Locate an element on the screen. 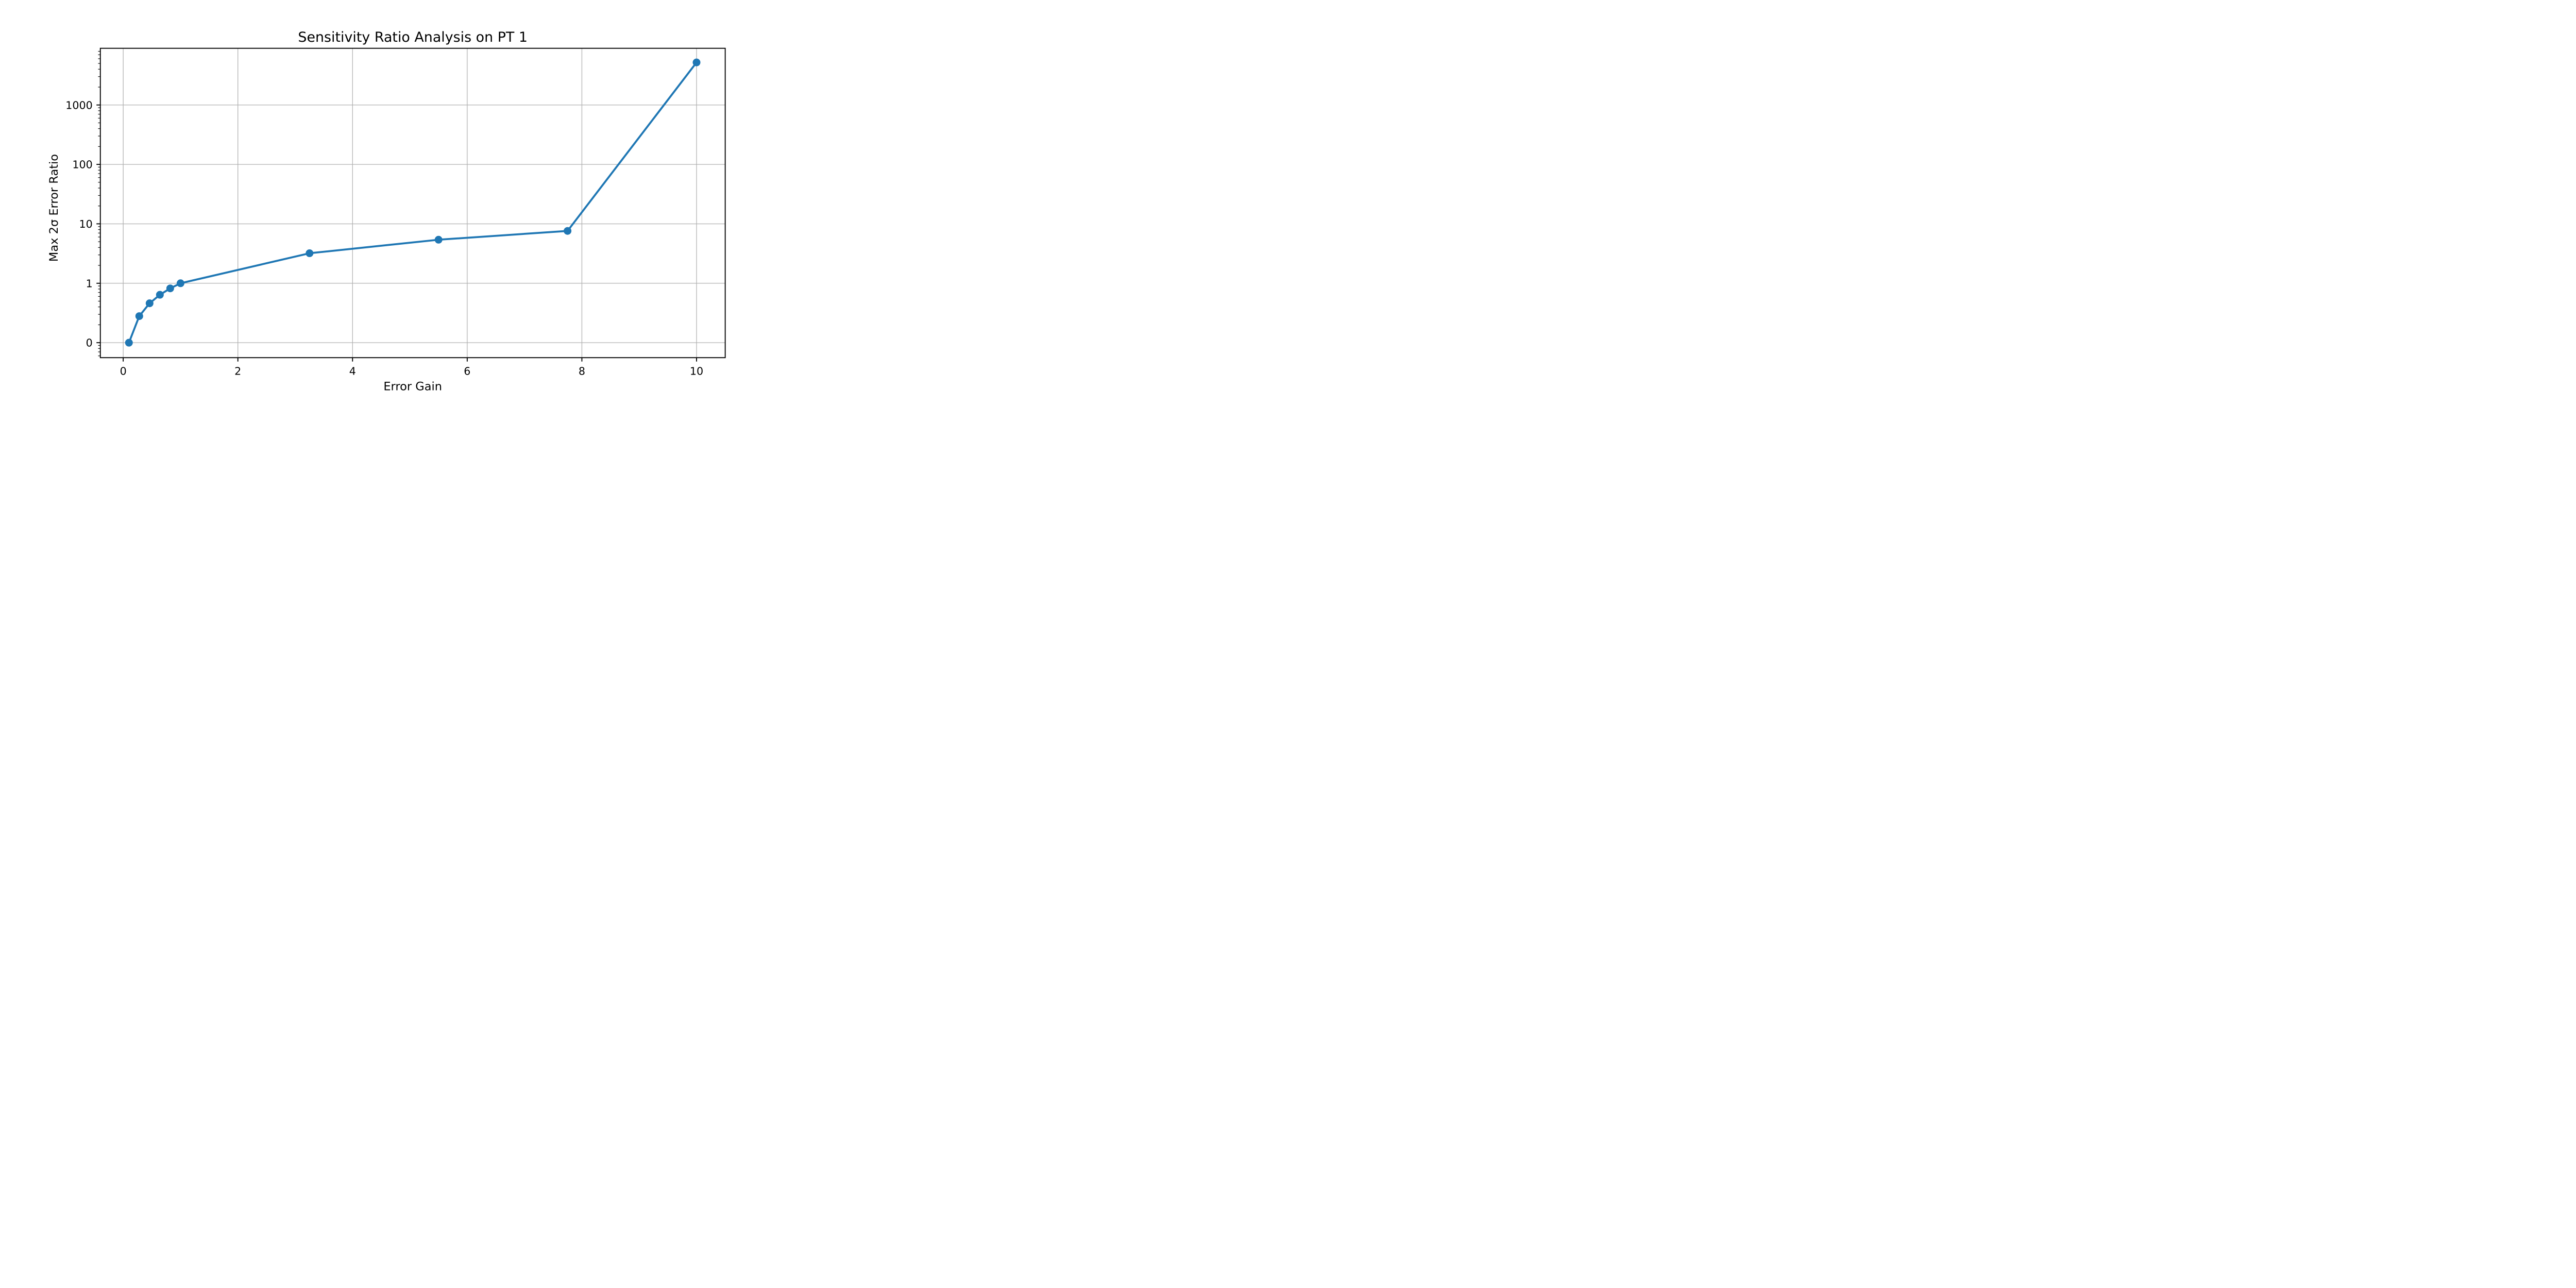 Image resolution: width=2576 pixels, height=1288 pixels. series-line is located at coordinates (413, 202).